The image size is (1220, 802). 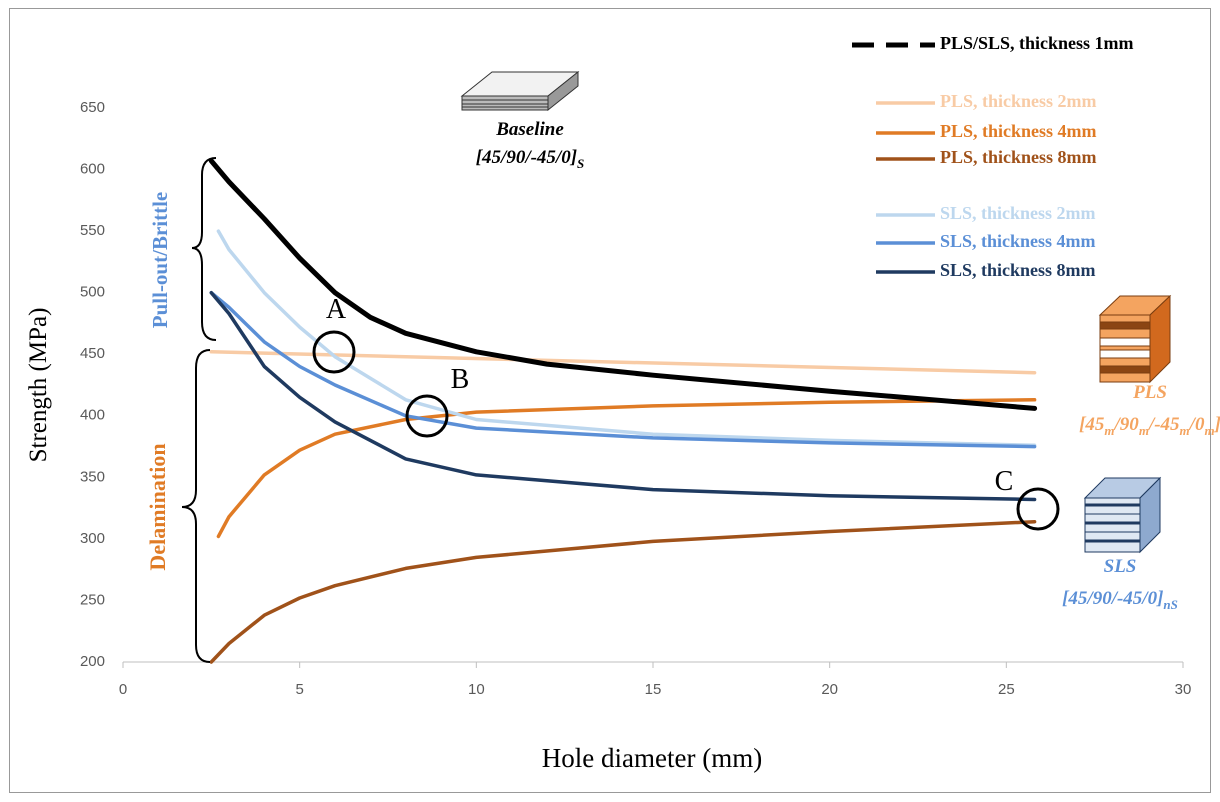 What do you see at coordinates (1126, 424) in the screenshot?
I see `layup-text: /90` at bounding box center [1126, 424].